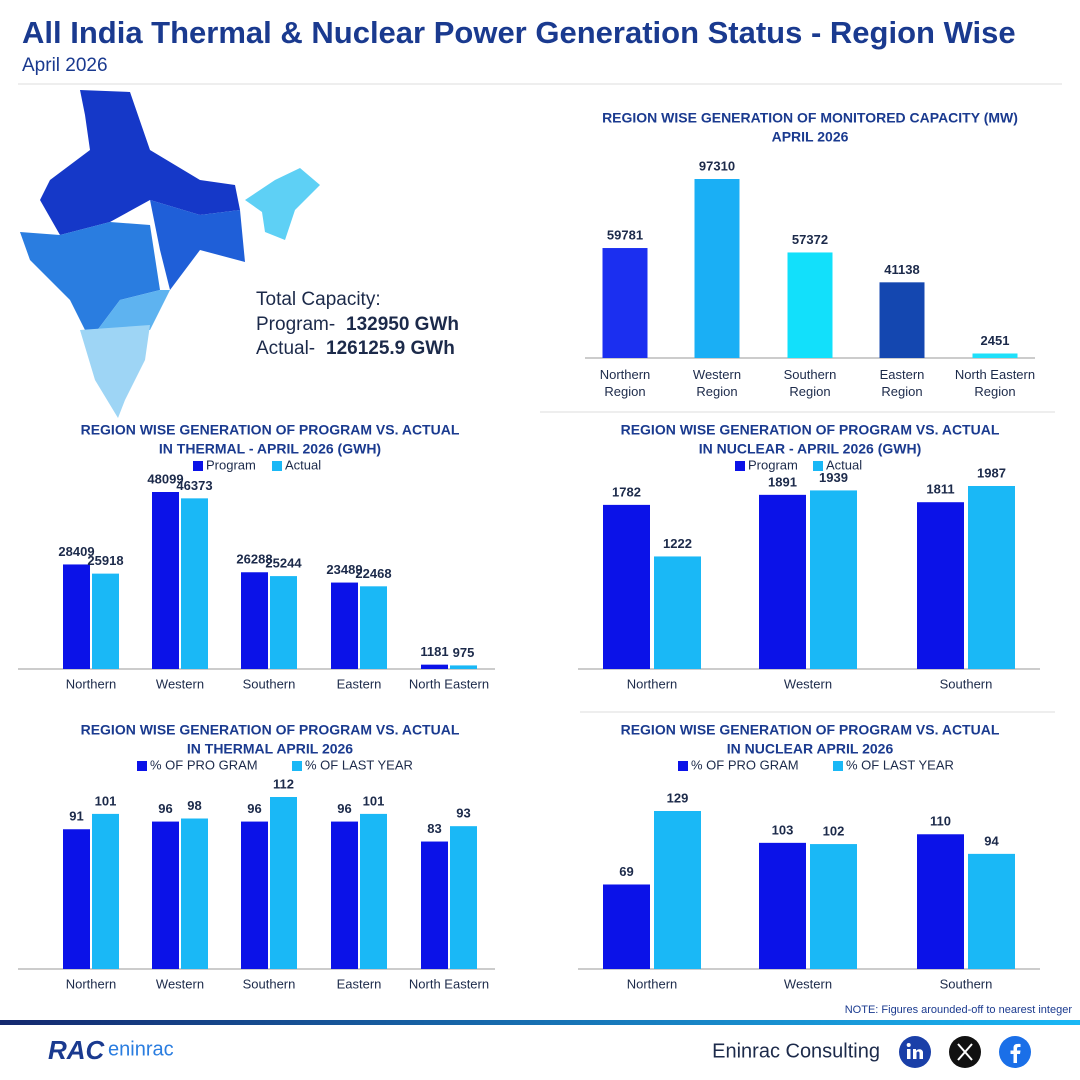  Describe the element at coordinates (810, 239) in the screenshot. I see `value-label: 57372` at that location.